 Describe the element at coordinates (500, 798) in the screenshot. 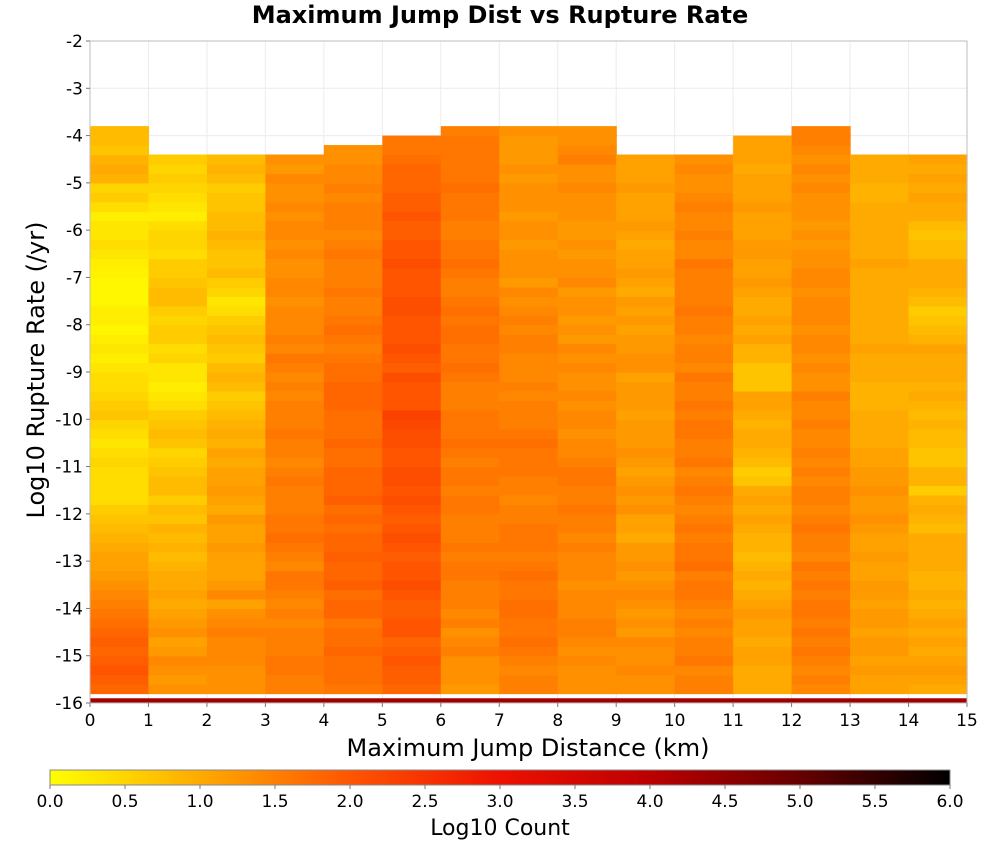

I see `colorbar-ticks: 0.0 0.5 1.0 1.5 2.0 2.5 3.0 3.5 4.0 4.5 5.0 5.5 6.0` at that location.